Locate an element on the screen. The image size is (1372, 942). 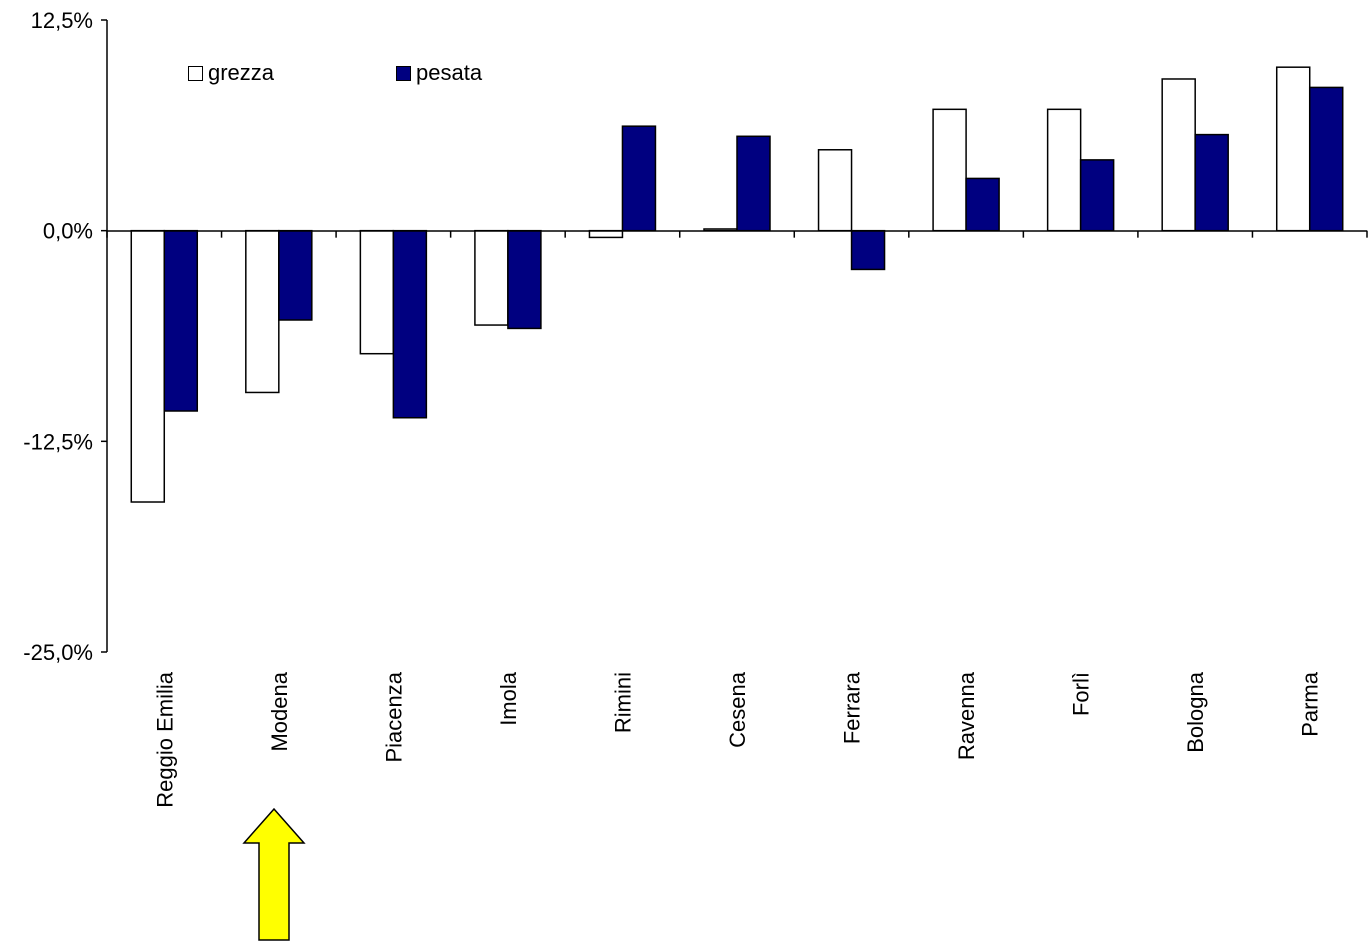
legend-label-pesata: pesata is located at coordinates (449, 72).